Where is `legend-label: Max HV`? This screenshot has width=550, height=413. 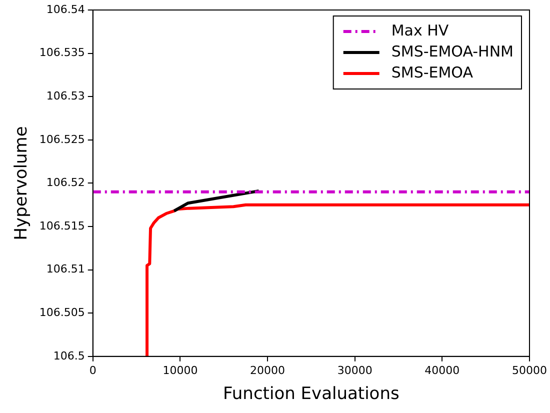 legend-label: Max HV is located at coordinates (420, 30).